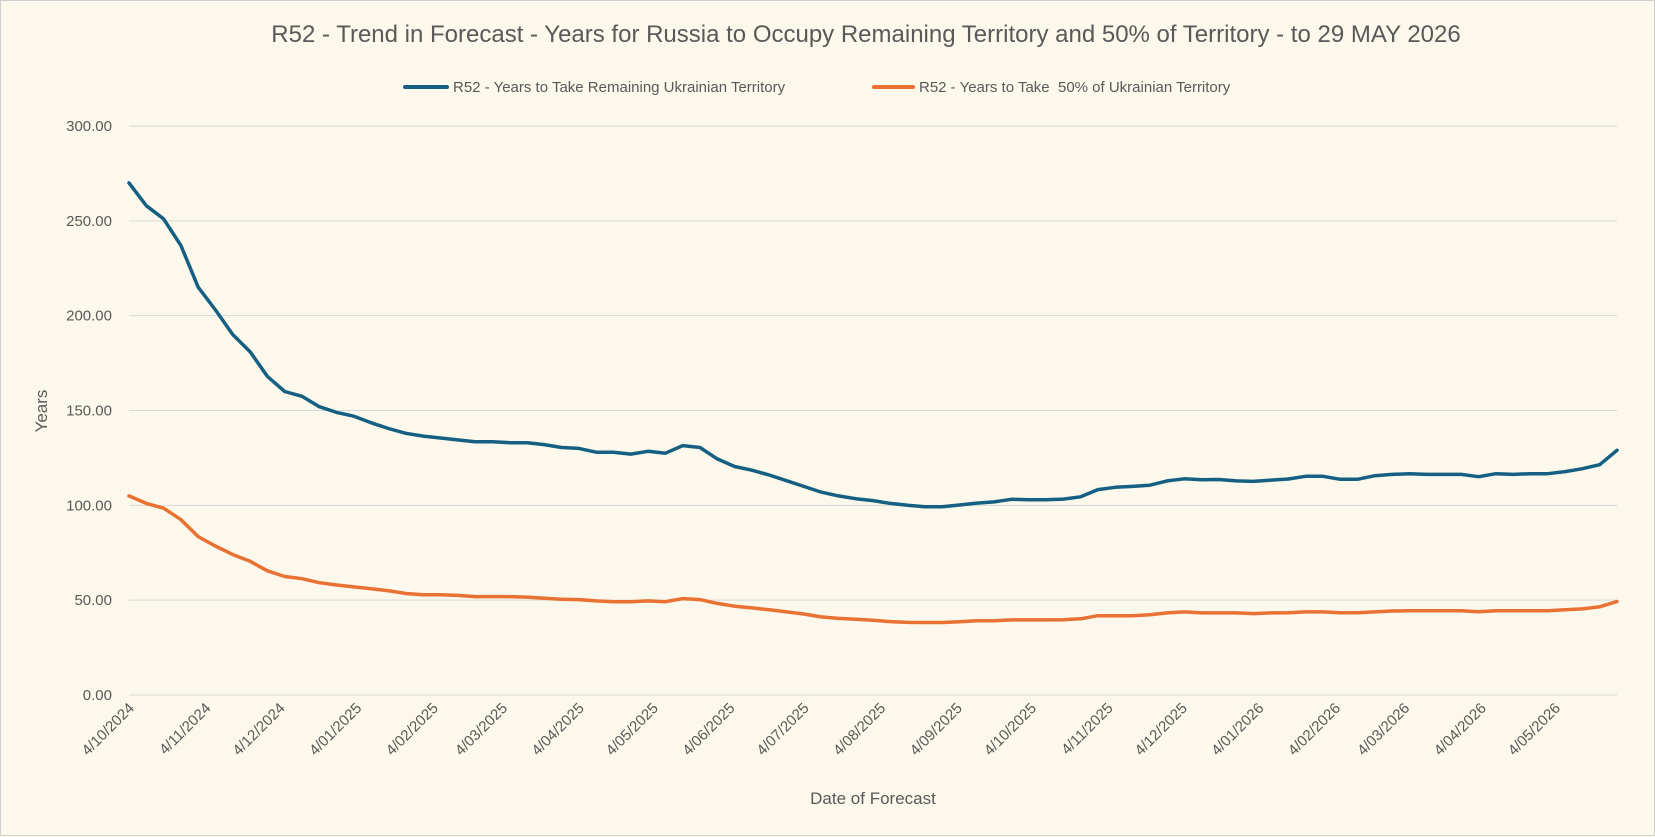 The width and height of the screenshot is (1655, 837). Describe the element at coordinates (557, 729) in the screenshot. I see `x-tick-label: 4/04/2025` at that location.